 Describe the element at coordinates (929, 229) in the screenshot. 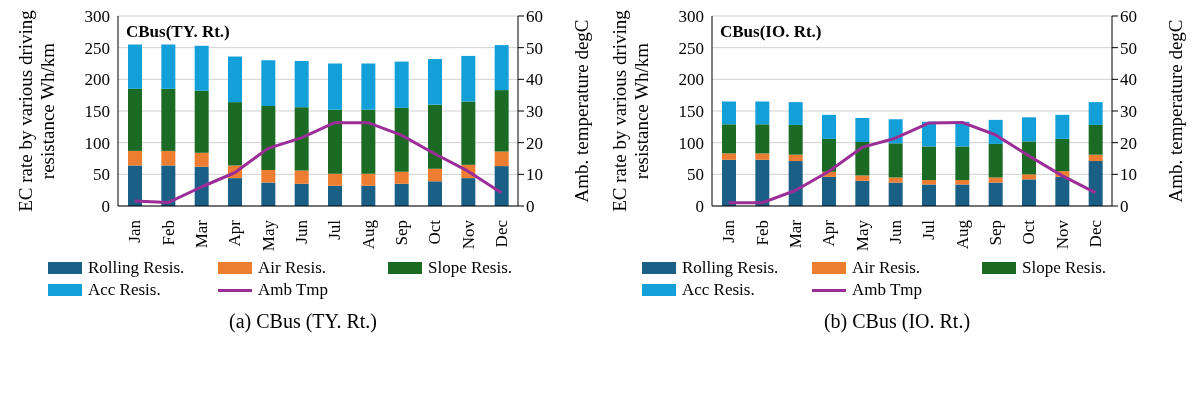

I see `x-tick-label: Jul` at that location.